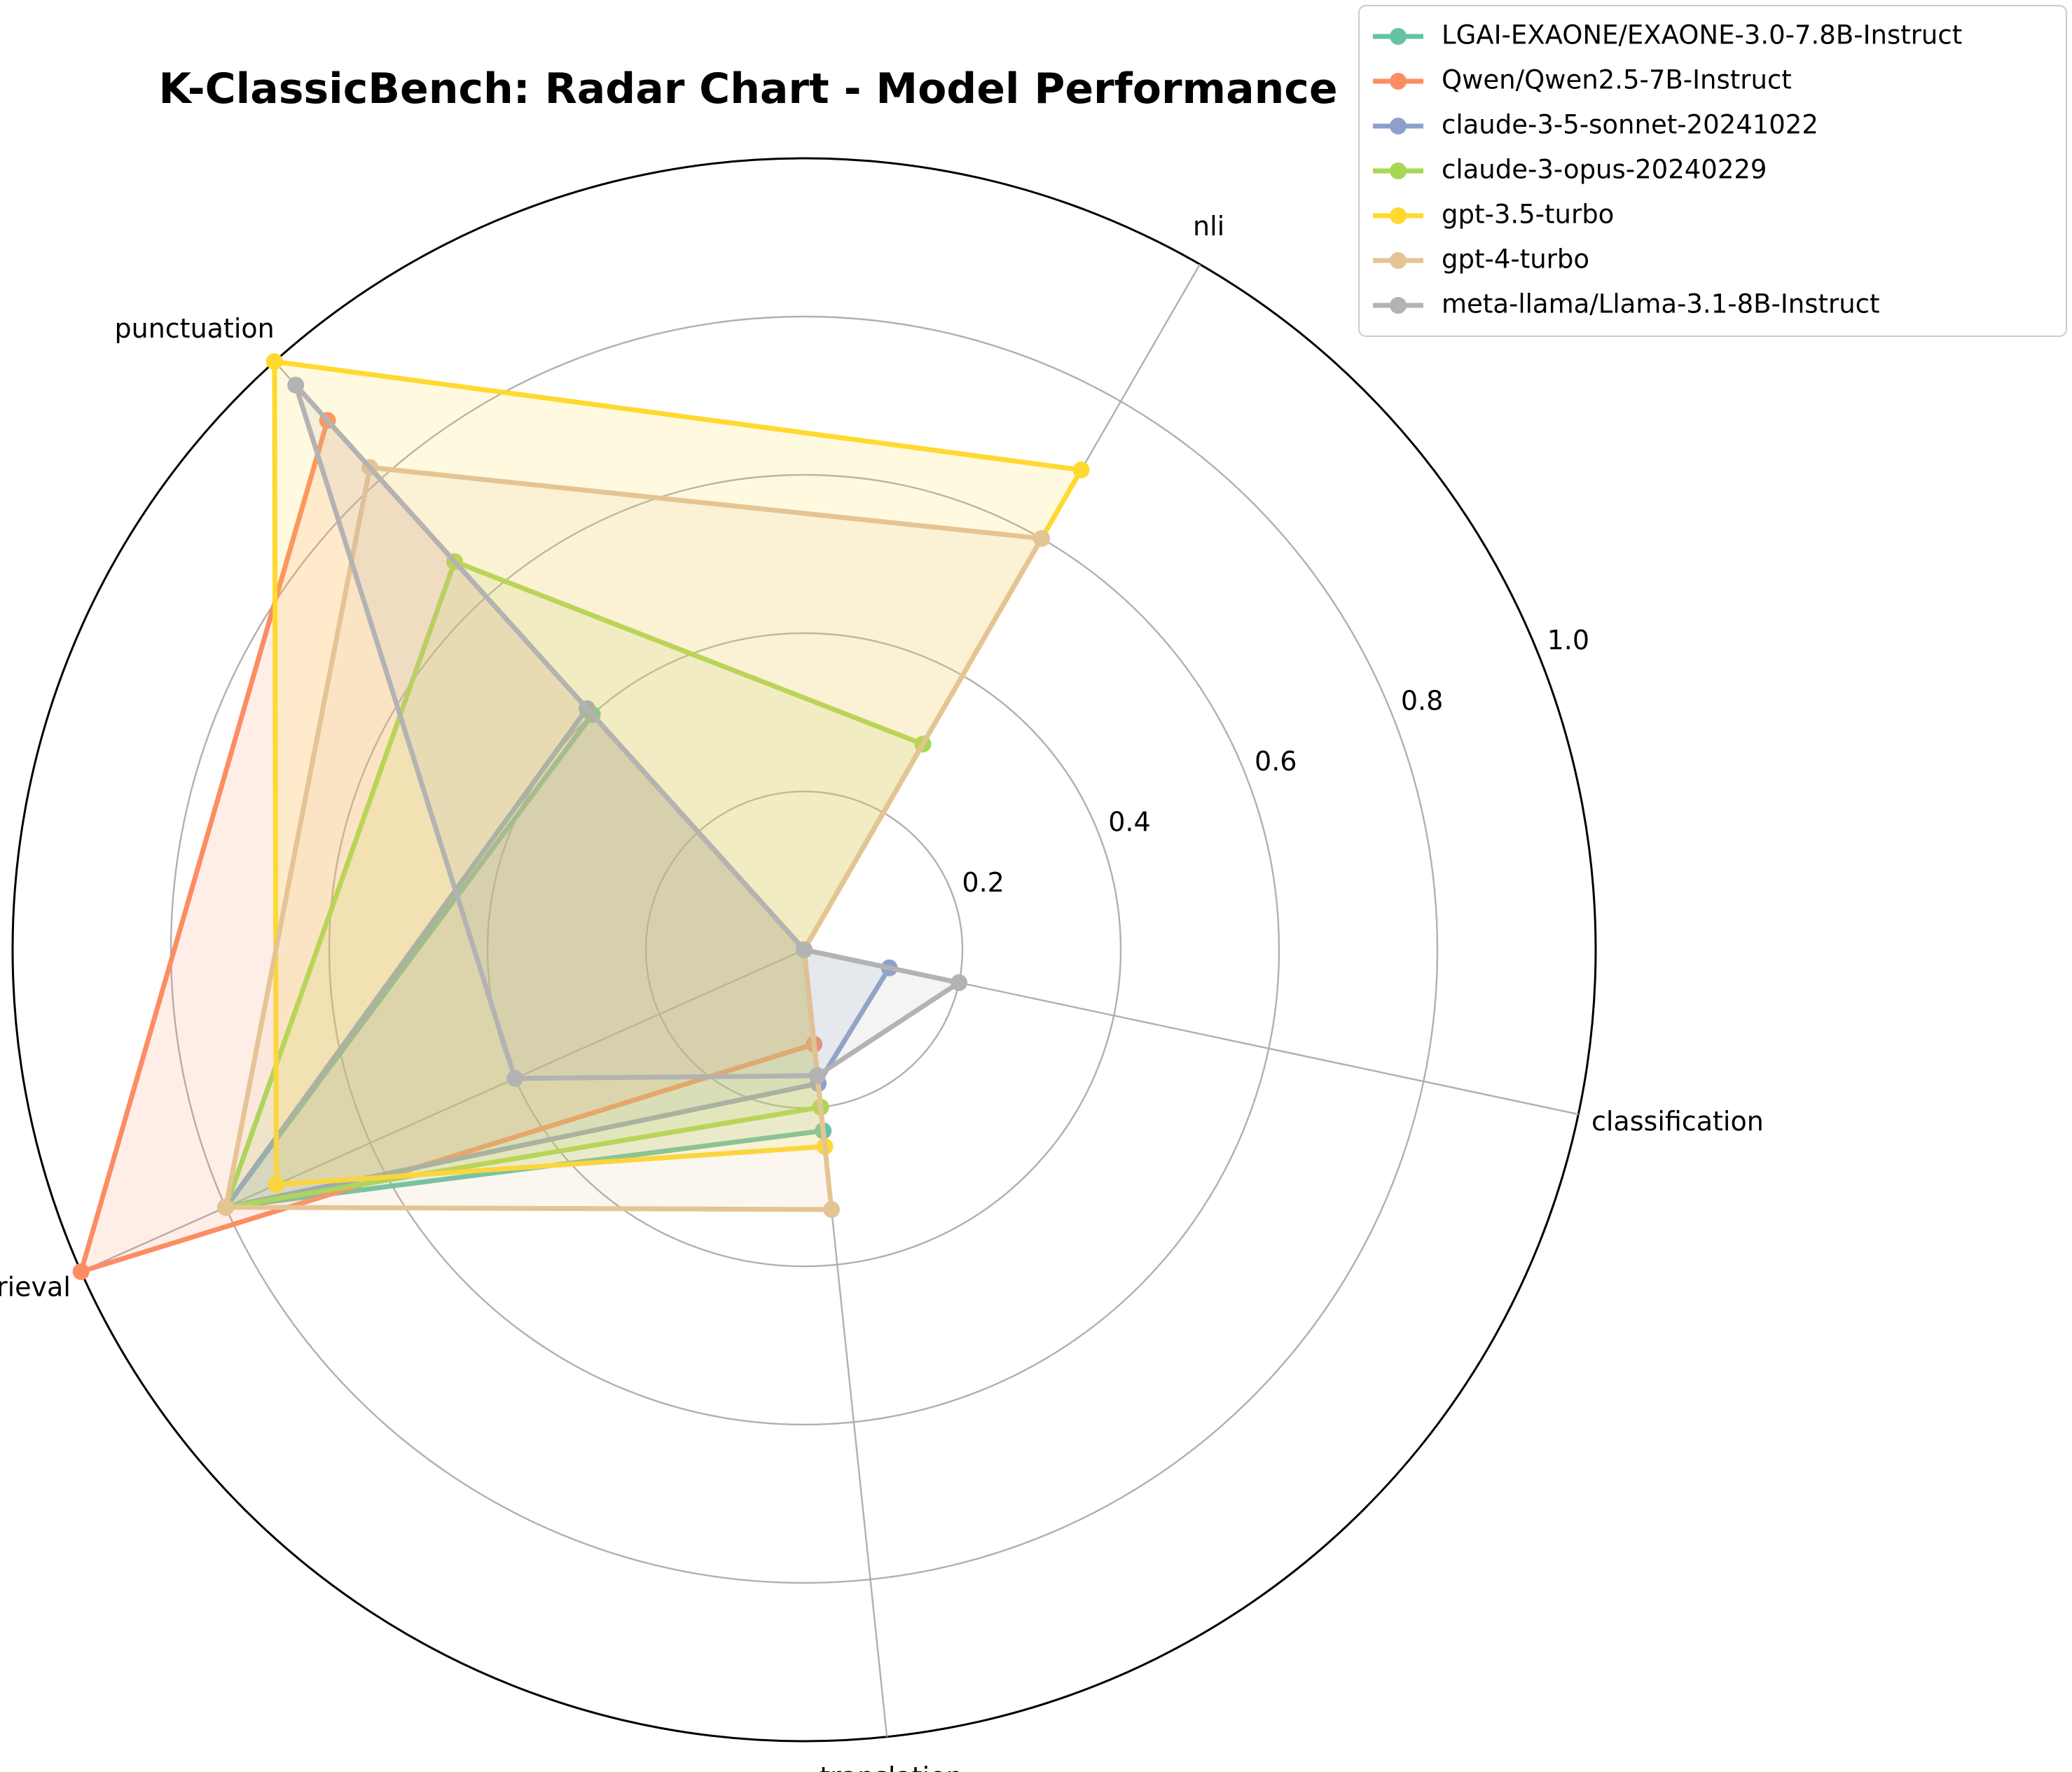 Image resolution: width=2072 pixels, height=1772 pixels. Describe the element at coordinates (1604, 170) in the screenshot. I see `legend-label: claude-3-opus-20240229` at that location.